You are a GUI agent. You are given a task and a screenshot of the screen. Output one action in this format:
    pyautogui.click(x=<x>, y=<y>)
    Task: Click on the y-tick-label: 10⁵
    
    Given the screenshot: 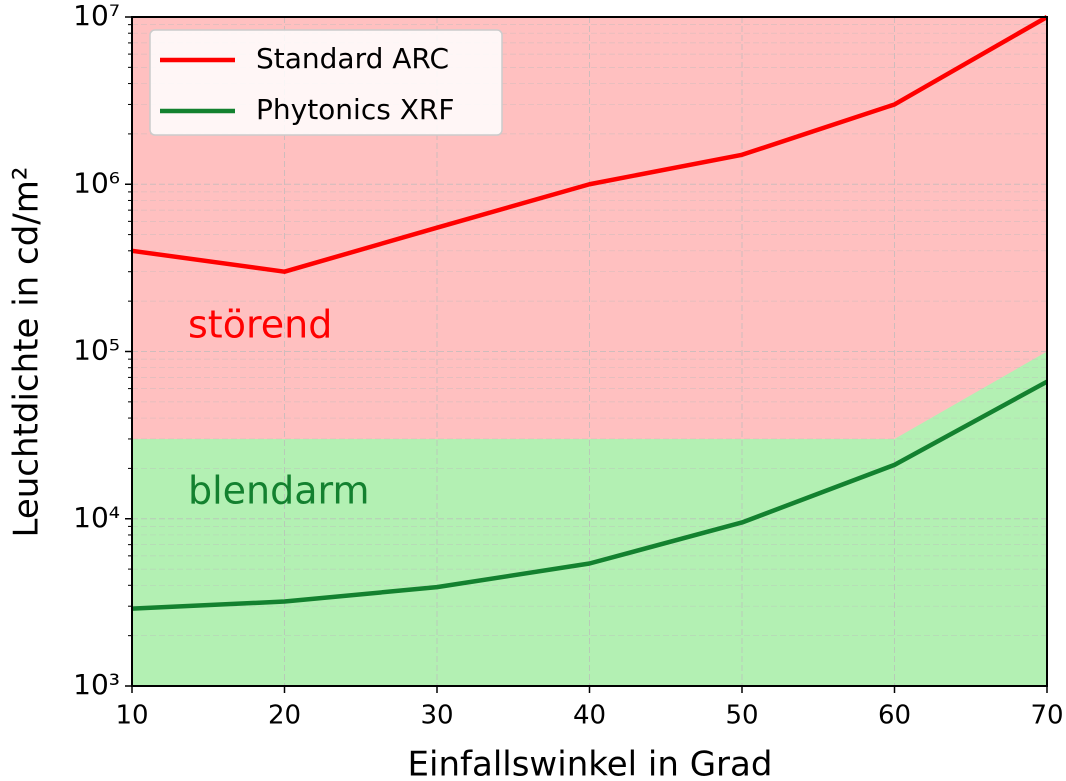 What is the action you would take?
    pyautogui.click(x=96, y=350)
    